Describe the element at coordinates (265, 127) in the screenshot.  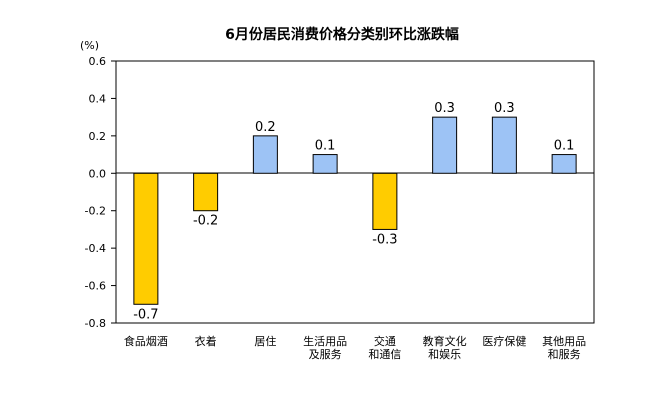
I see `data-label: 0.2` at that location.